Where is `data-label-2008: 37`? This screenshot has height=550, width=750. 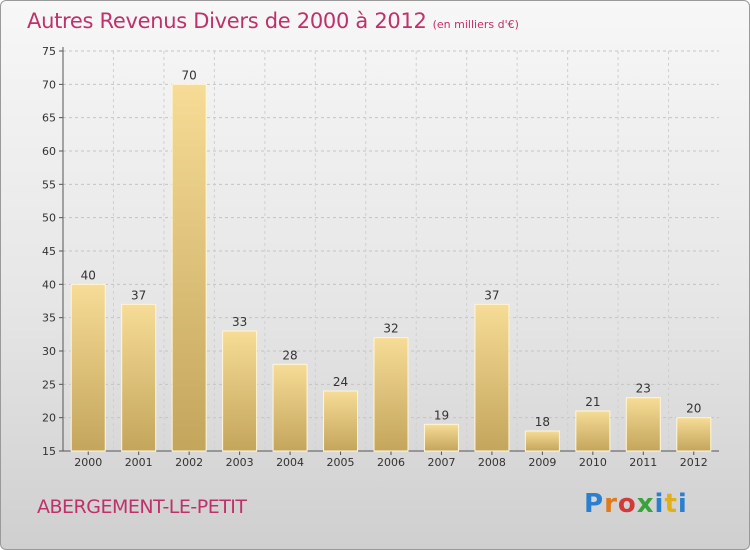
data-label-2008: 37 is located at coordinates (491, 295).